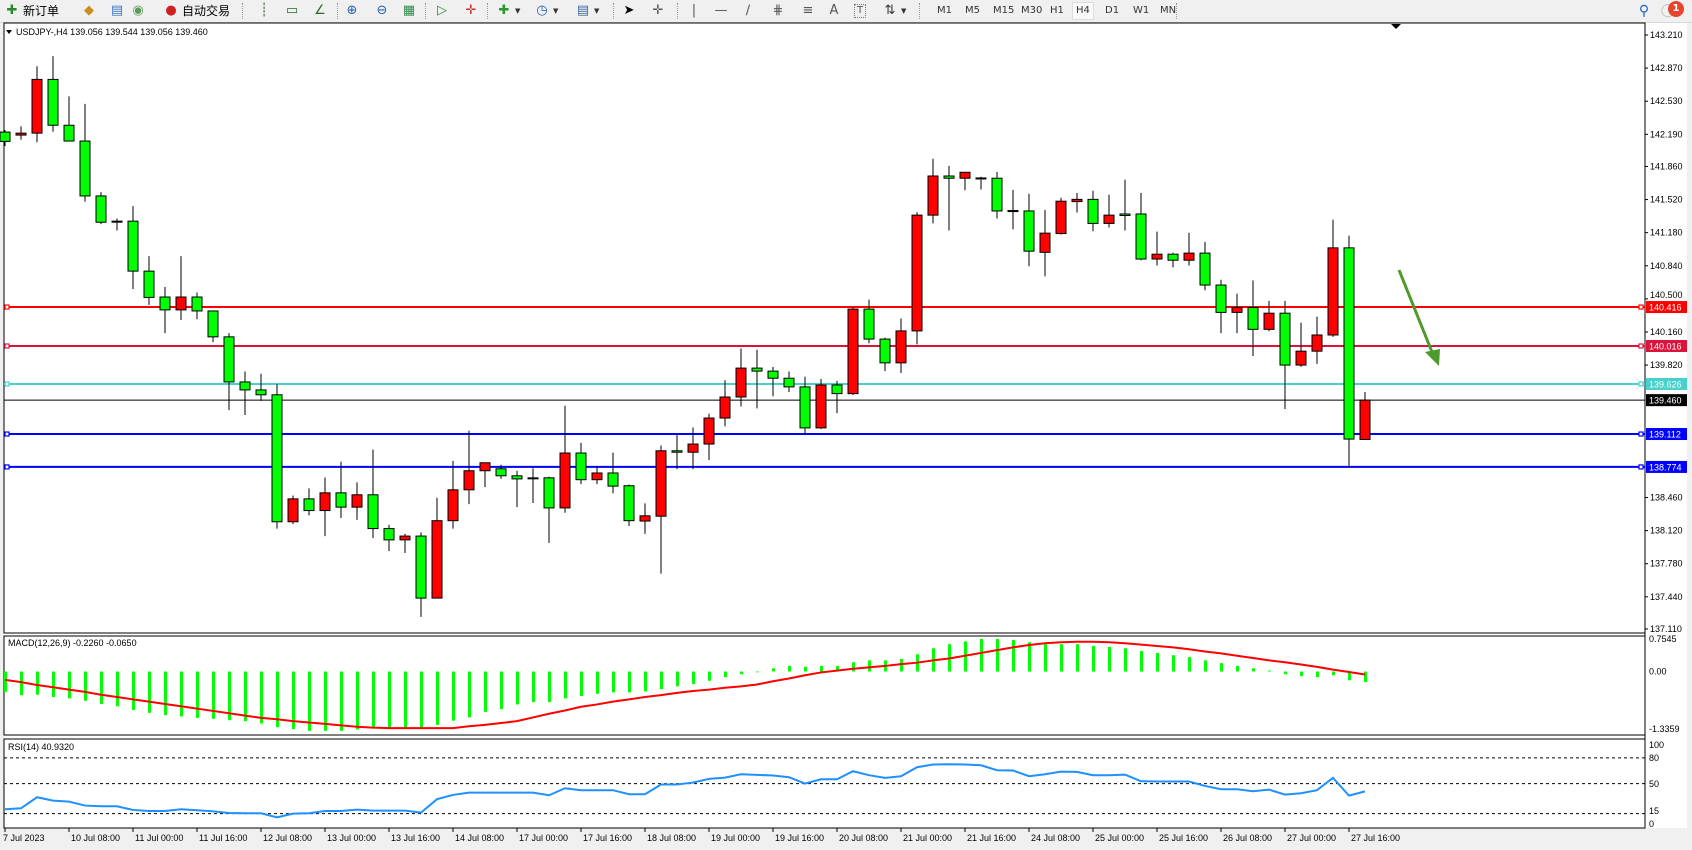 The image size is (1692, 850). I want to click on trendline-button: ∕, so click(748, 11).